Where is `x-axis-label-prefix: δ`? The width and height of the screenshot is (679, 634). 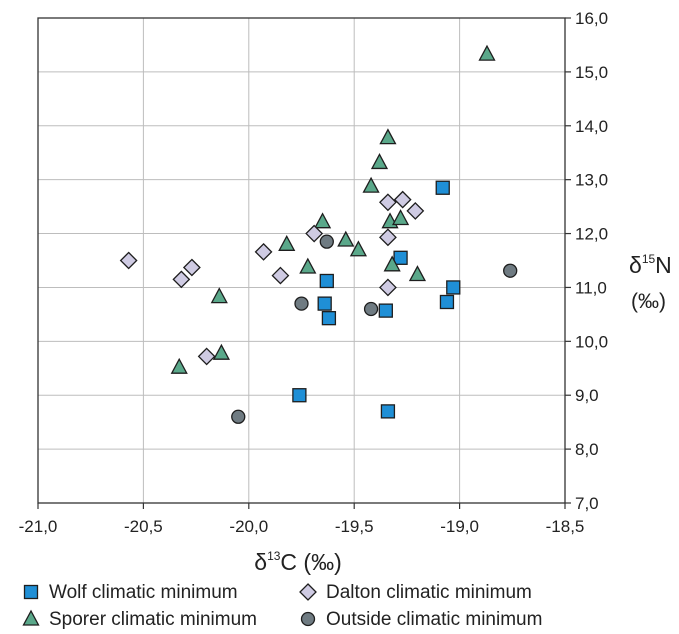
x-axis-label-prefix: δ is located at coordinates (260, 562).